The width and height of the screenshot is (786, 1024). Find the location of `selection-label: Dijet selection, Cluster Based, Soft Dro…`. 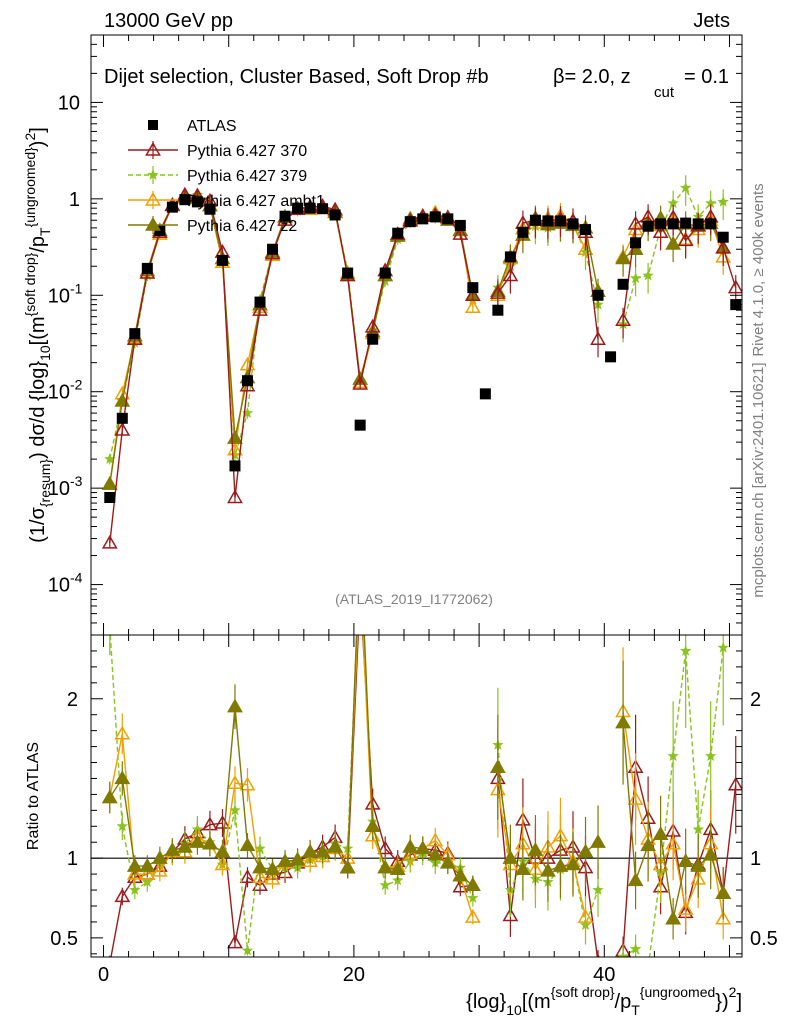

selection-label: Dijet selection, Cluster Based, Soft Dro… is located at coordinates (296, 77).